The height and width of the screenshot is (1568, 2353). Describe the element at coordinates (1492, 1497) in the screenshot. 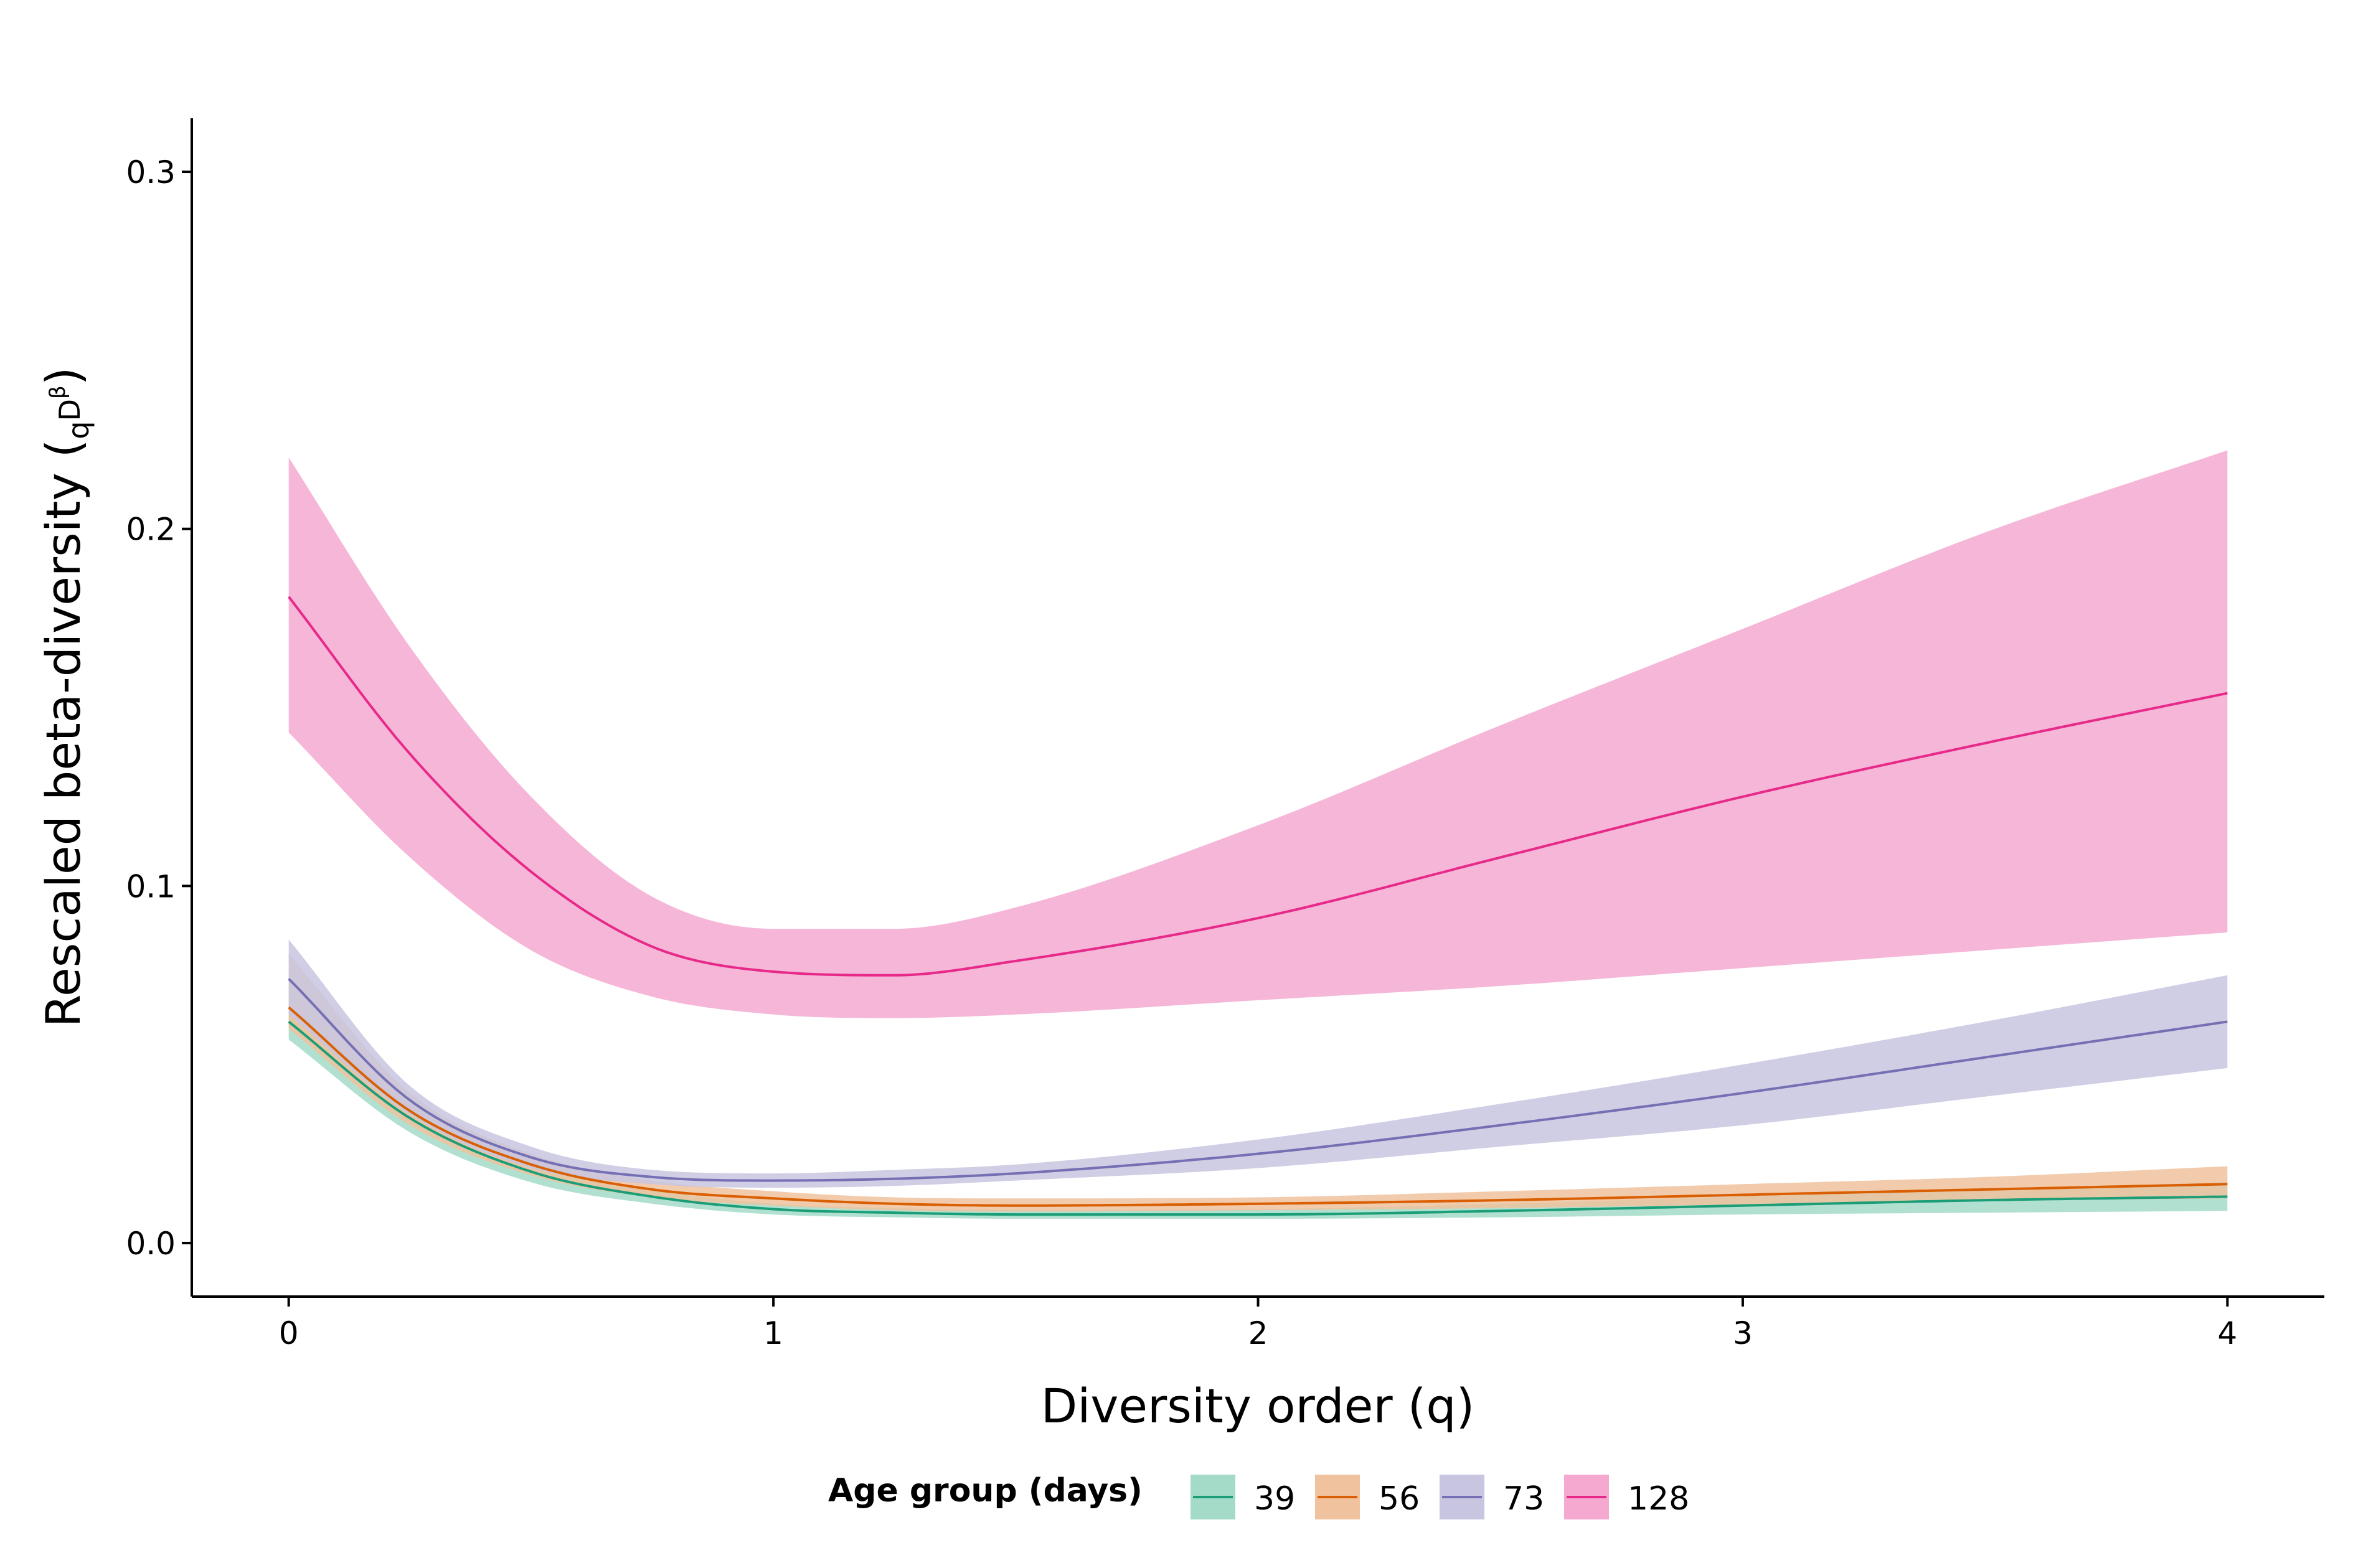

I see `legend-item-73: 73` at that location.